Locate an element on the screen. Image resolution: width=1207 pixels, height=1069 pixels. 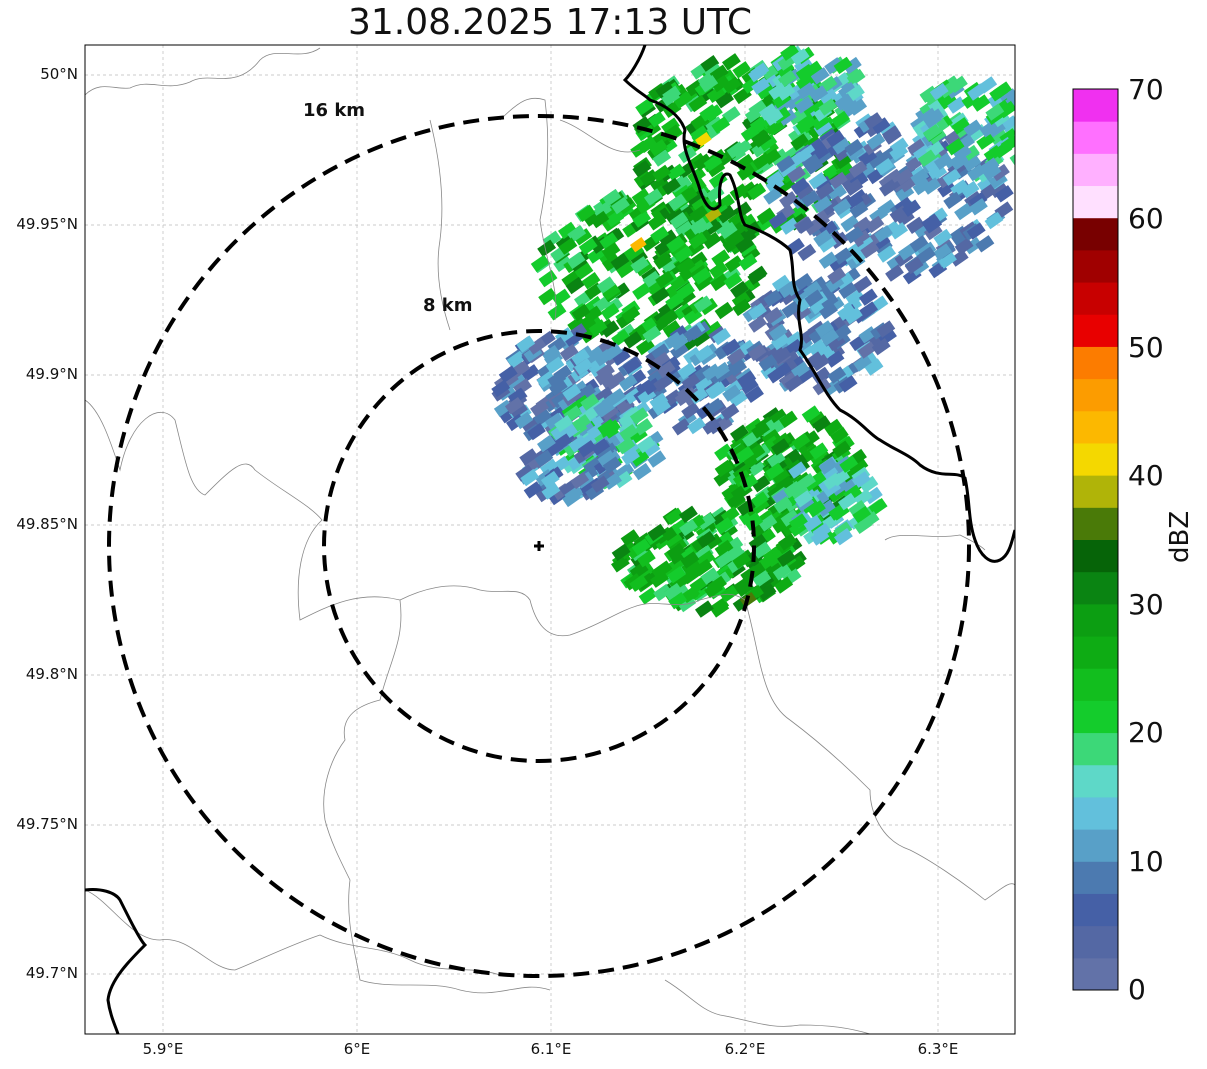
lat-tick-label: 49.75°N is located at coordinates (47, 824).